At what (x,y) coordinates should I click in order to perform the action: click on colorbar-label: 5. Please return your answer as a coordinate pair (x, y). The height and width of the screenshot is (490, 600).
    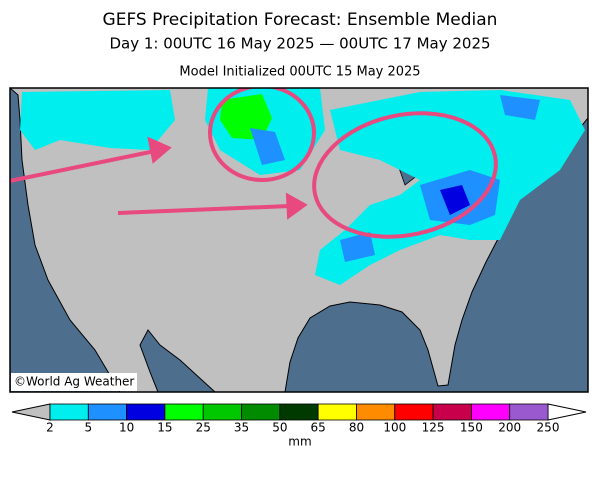
    Looking at the image, I should click on (88, 428).